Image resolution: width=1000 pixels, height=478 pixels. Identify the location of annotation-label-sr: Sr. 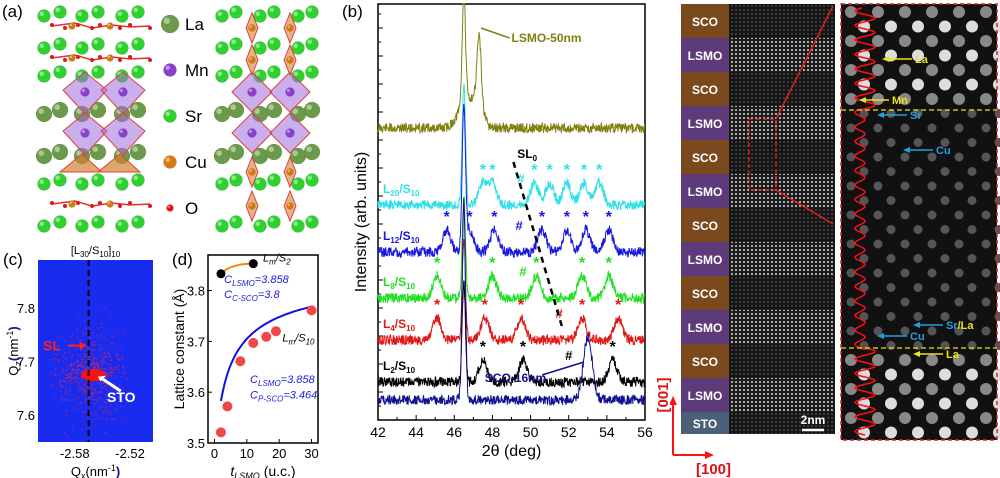
(916, 116).